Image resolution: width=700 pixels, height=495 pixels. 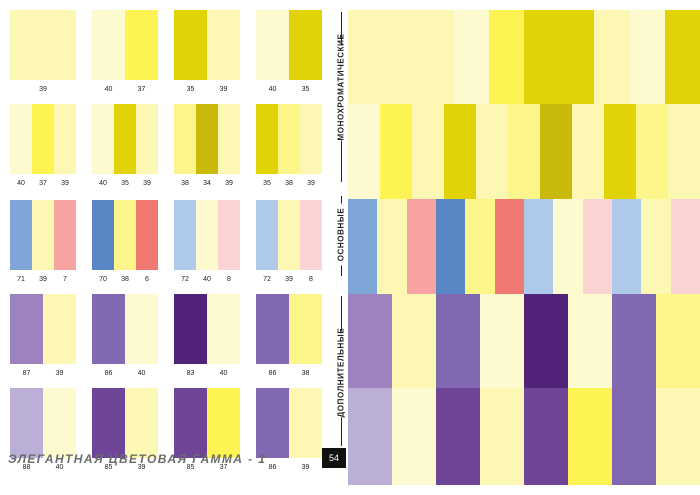 What do you see at coordinates (207, 183) in the screenshot?
I see `swatch-code-label: 34` at bounding box center [207, 183].